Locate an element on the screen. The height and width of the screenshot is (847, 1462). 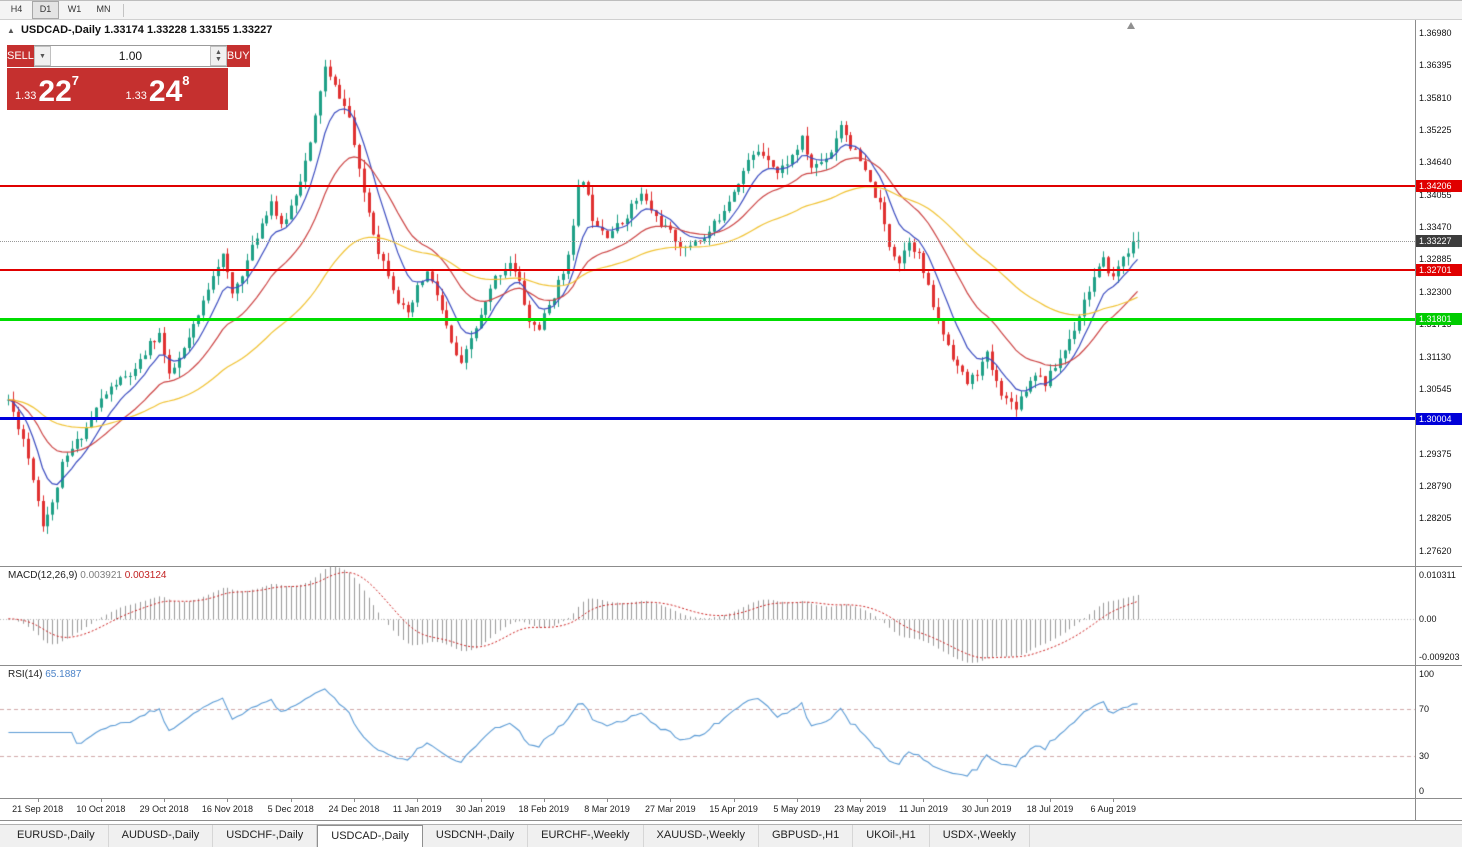
chart-shift-marker-icon is located at coordinates (1131, 25).